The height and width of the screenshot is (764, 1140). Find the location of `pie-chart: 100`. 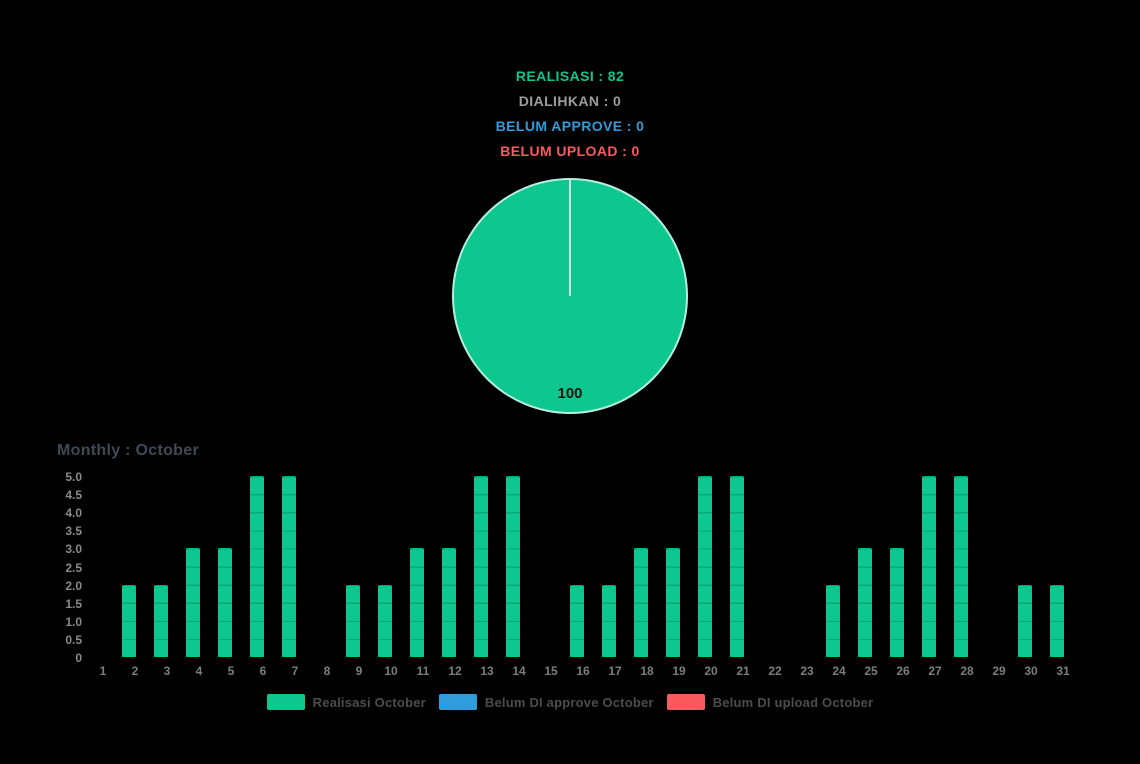

pie-chart: 100 is located at coordinates (570, 296).